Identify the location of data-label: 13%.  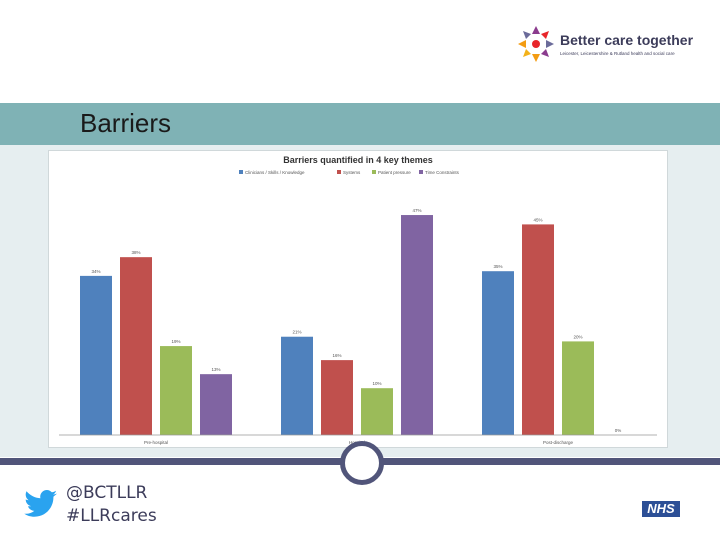
(215, 369).